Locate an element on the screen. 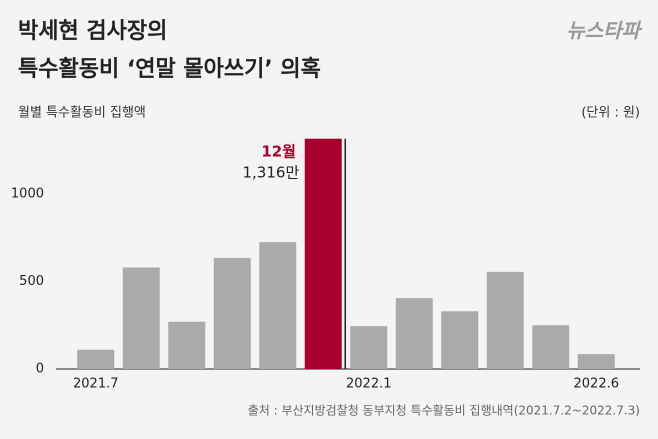 The image size is (658, 439). chart-title: 특수활동비 ‘연말 몰아쓰기’ 의혹 is located at coordinates (169, 69).